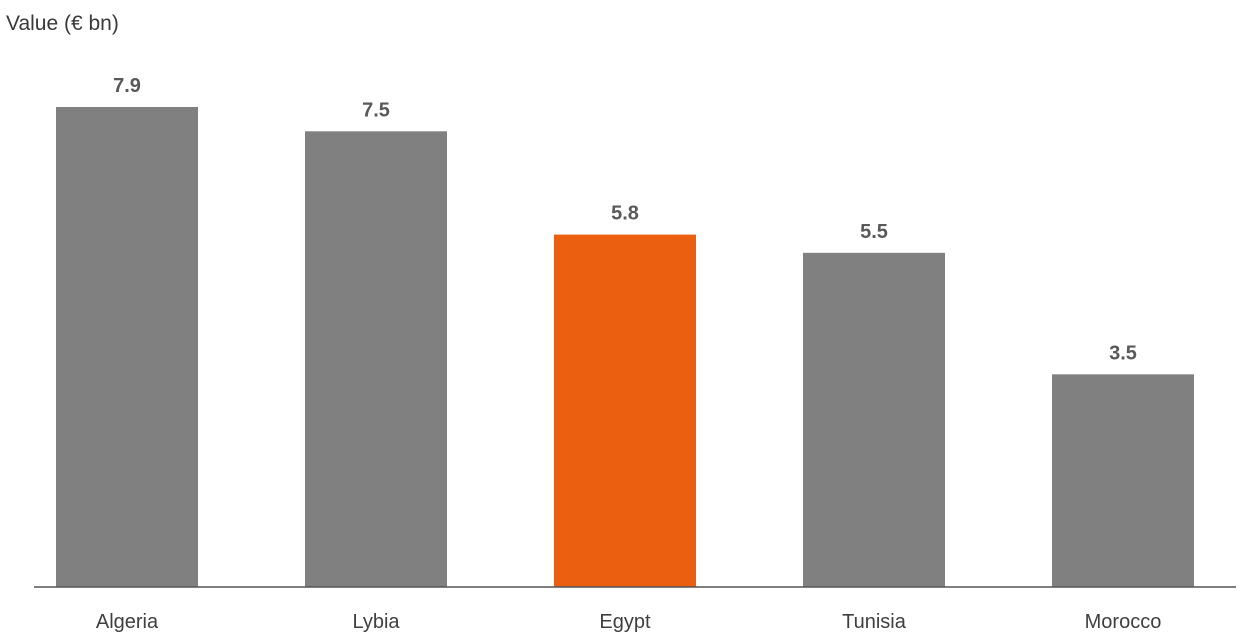  What do you see at coordinates (1123, 622) in the screenshot?
I see `category-label-morocco: Morocco` at bounding box center [1123, 622].